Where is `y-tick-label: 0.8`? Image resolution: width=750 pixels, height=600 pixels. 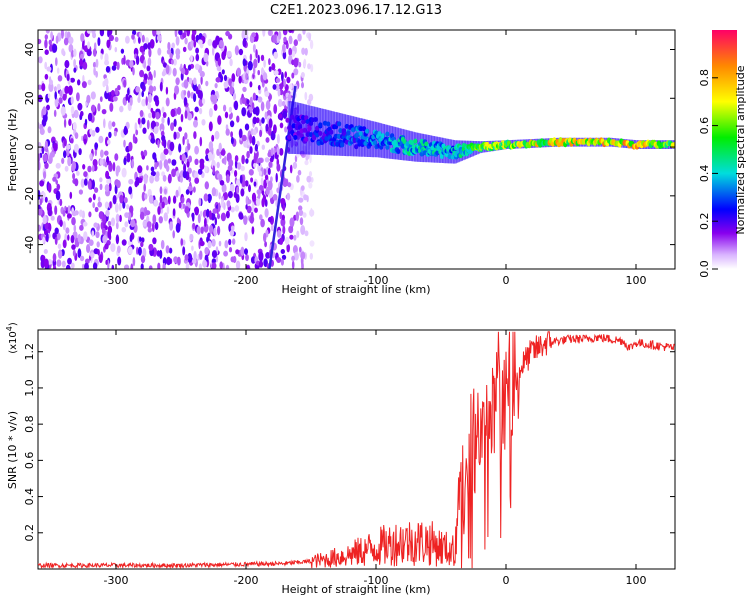
y-tick-label: 0.8 is located at coordinates (29, 424).